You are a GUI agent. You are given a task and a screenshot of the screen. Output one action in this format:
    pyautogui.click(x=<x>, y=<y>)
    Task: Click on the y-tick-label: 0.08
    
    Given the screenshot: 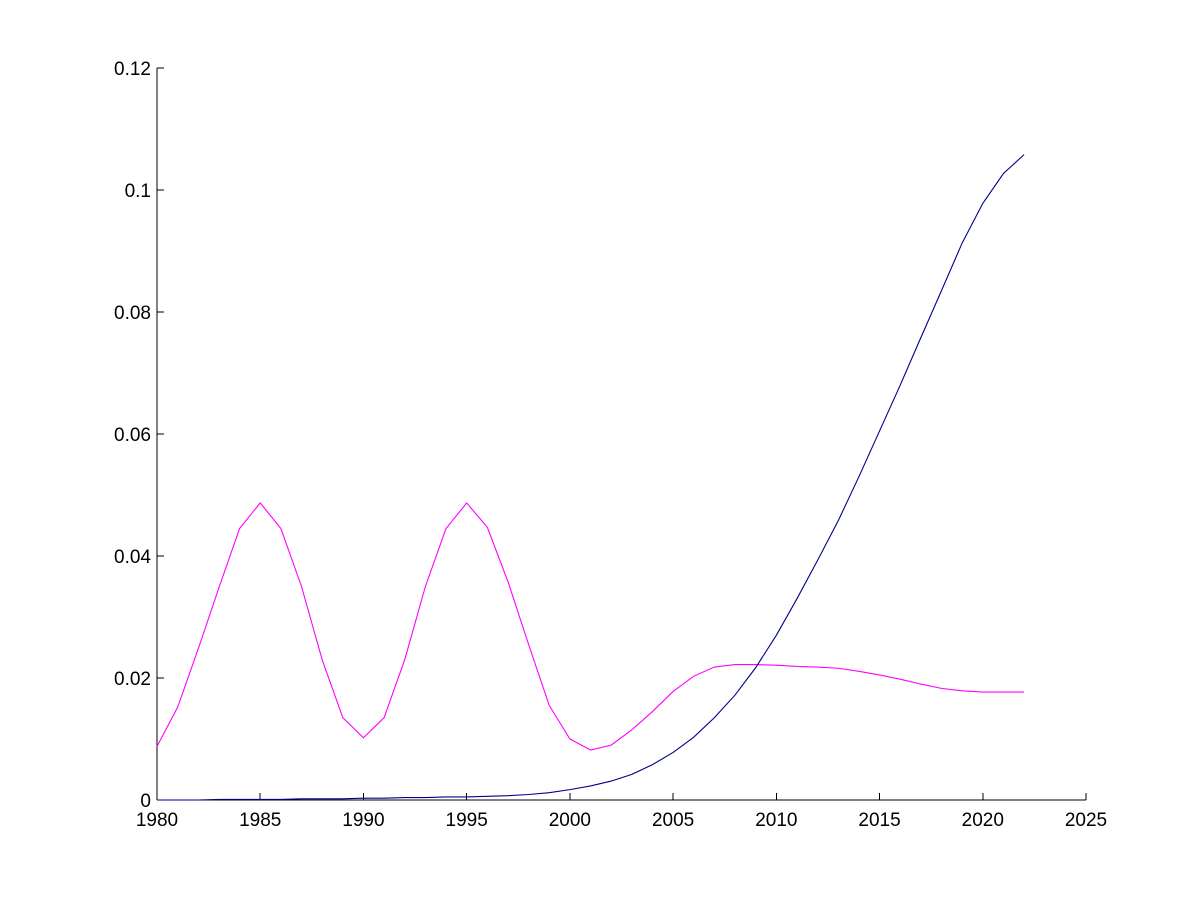 What is the action you would take?
    pyautogui.click(x=132, y=313)
    